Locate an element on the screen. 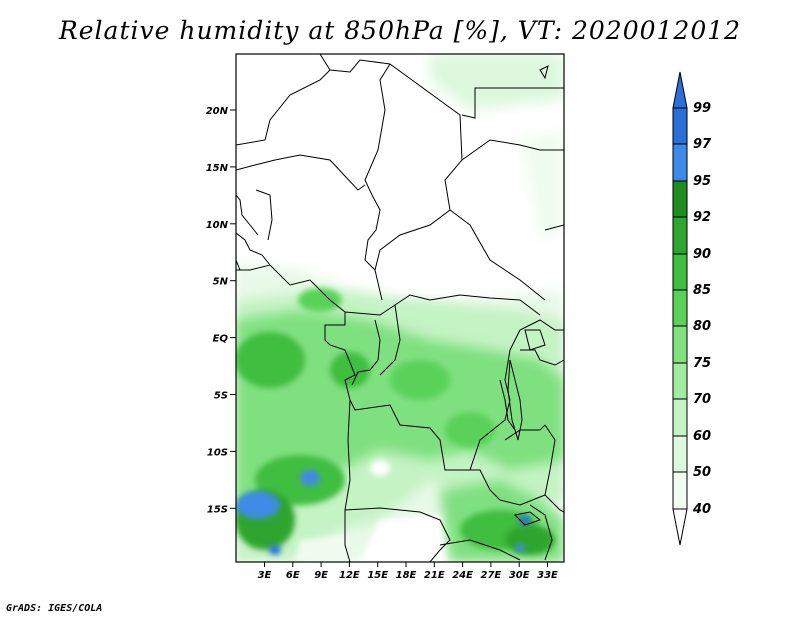 Image resolution: width=800 pixels, height=618 pixels. lon-tick: 21E is located at coordinates (434, 571).